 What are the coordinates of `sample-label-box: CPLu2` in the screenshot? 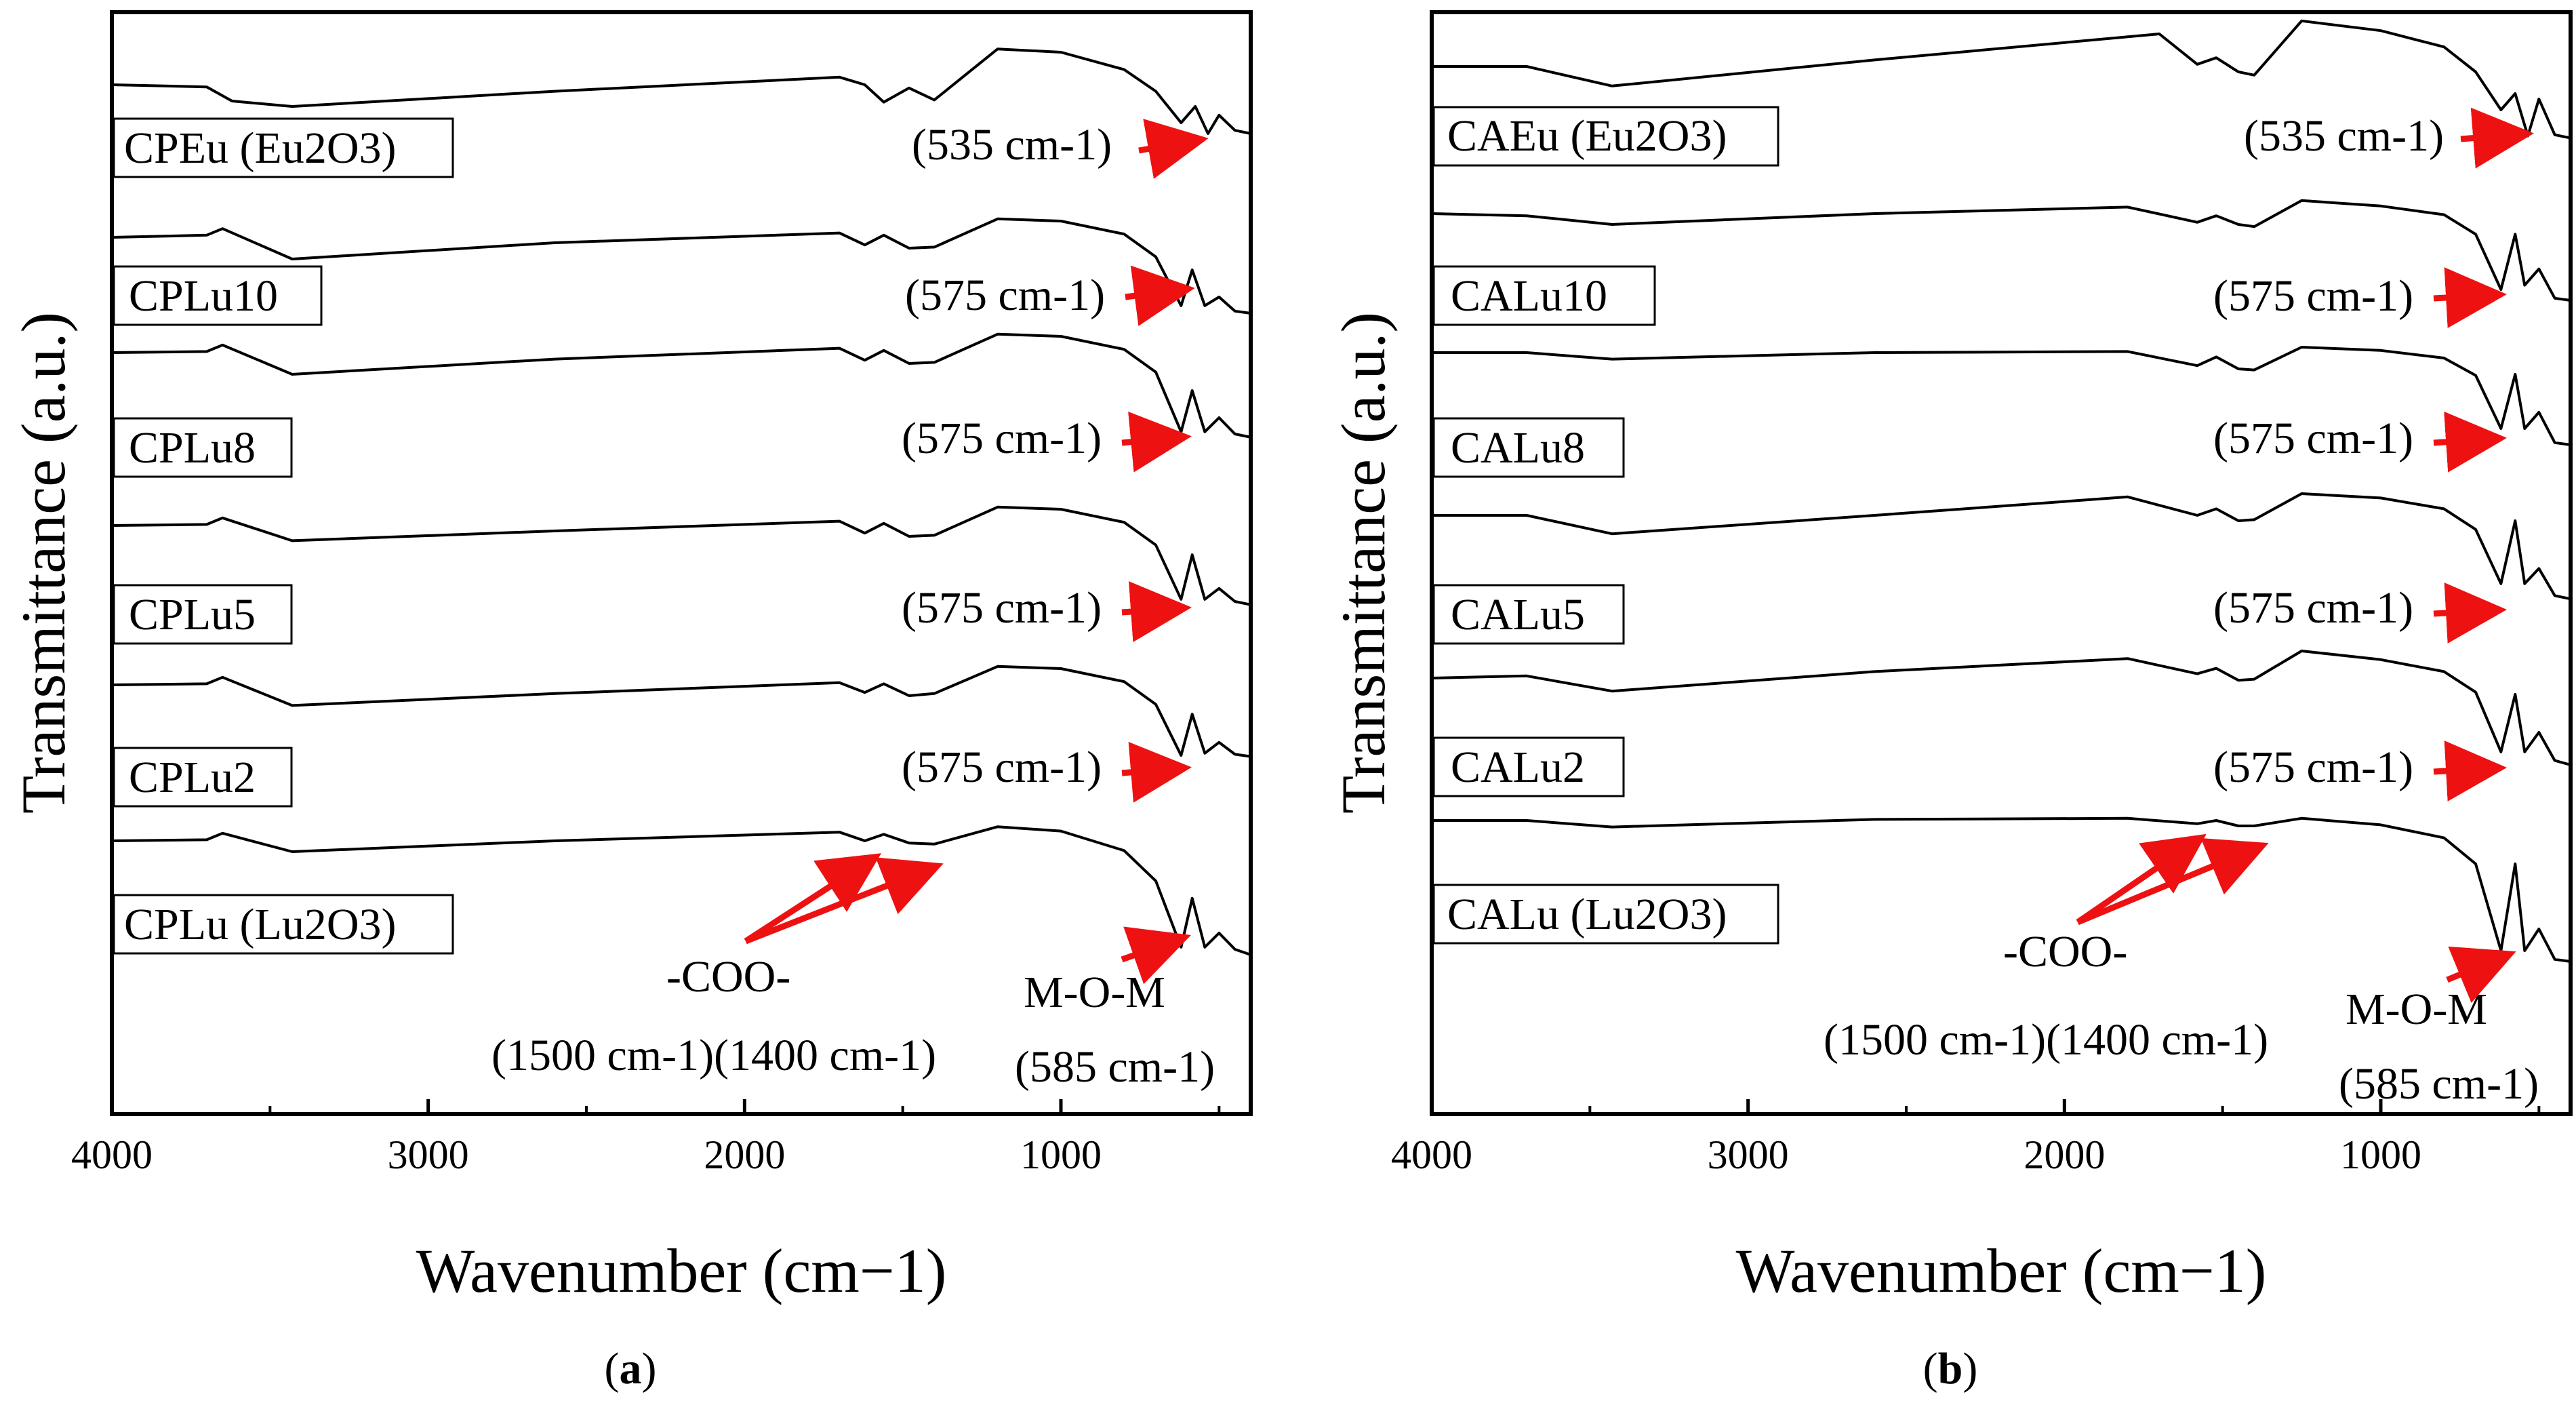 It's located at (203, 777).